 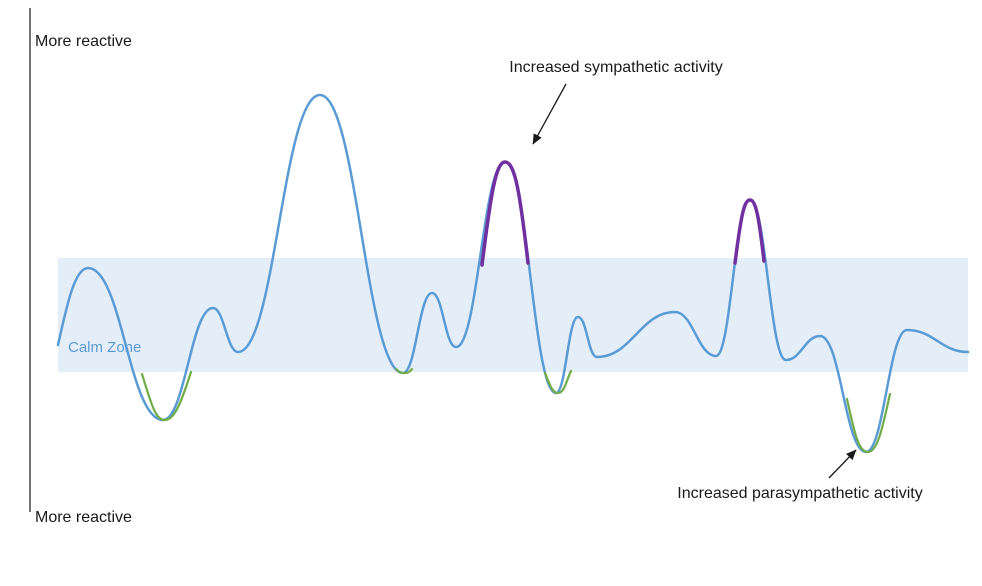 I want to click on parasympathetic-arrow, so click(x=842, y=464).